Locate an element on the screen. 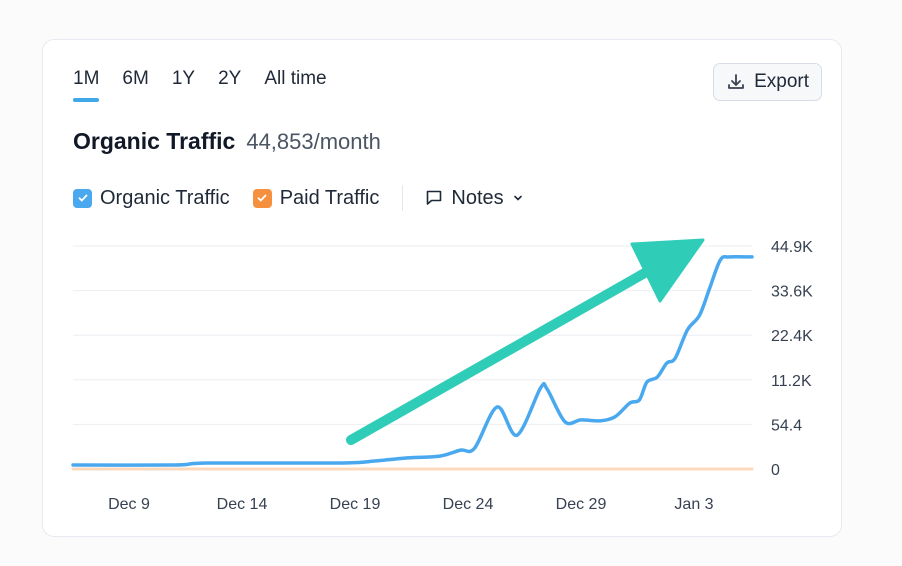  title-row: Organic Traffic 44,853/month is located at coordinates (227, 141).